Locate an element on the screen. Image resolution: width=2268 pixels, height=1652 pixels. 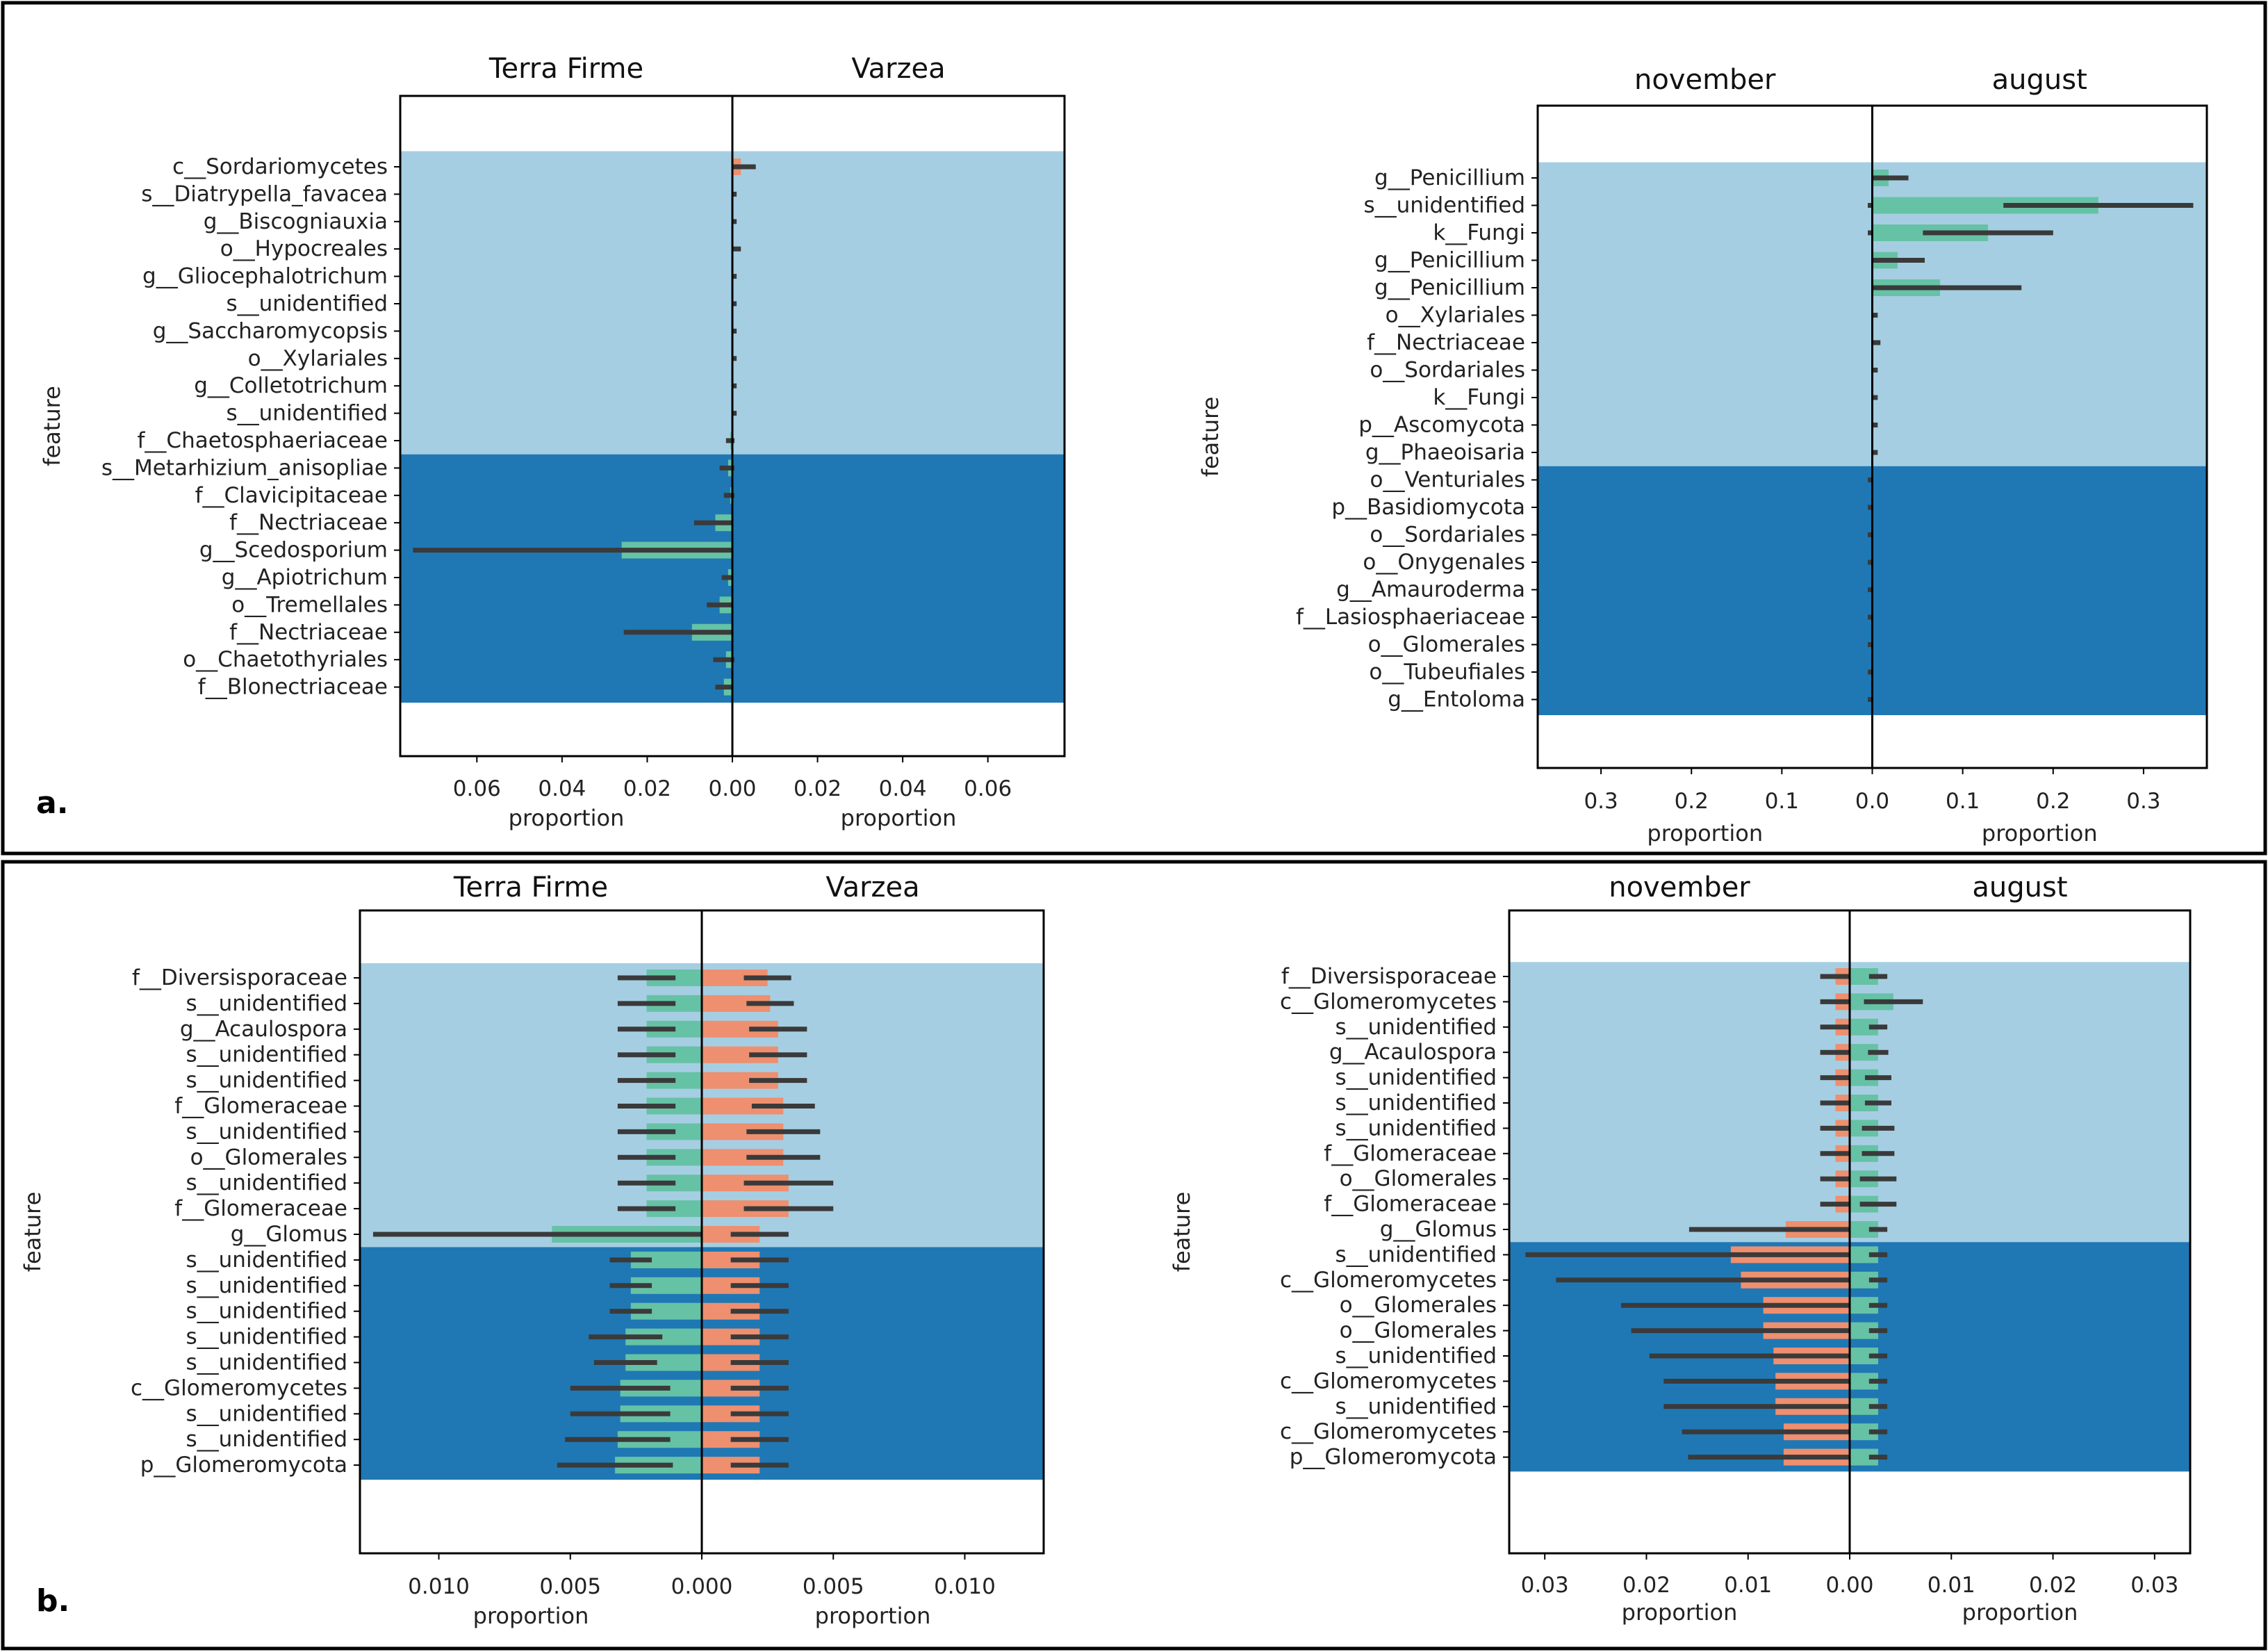
x-tick-label: 0.000 is located at coordinates (702, 1586).